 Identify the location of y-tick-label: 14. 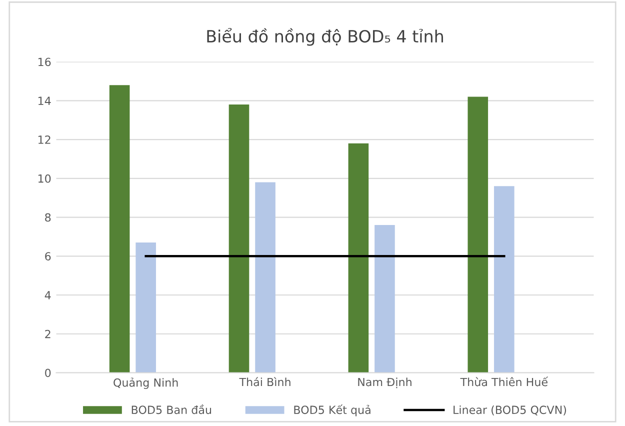
(44, 100).